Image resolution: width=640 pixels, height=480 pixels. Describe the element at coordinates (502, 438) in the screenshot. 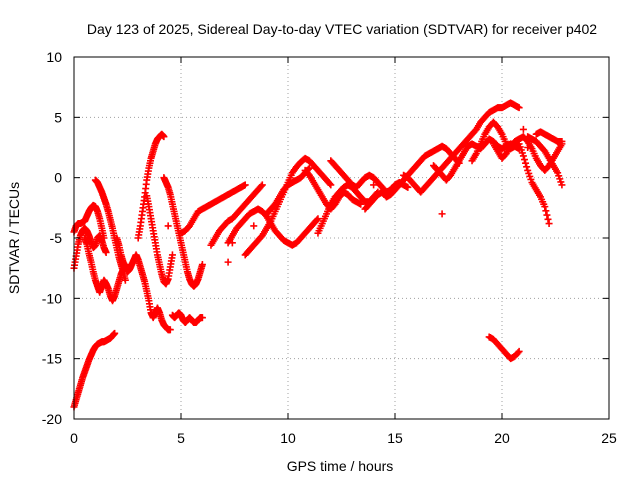

I see `x-tick-label: 20` at that location.